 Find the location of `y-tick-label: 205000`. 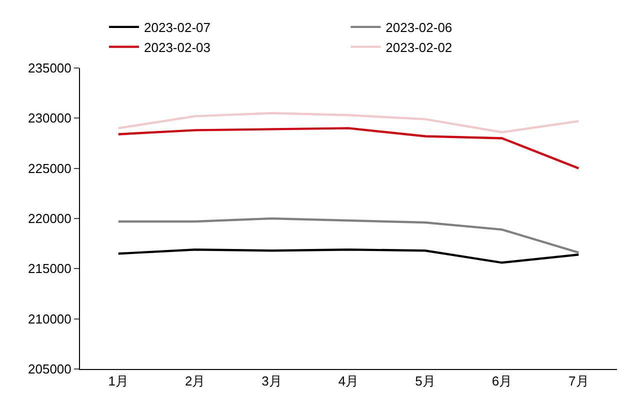

y-tick-label: 205000 is located at coordinates (50, 369).